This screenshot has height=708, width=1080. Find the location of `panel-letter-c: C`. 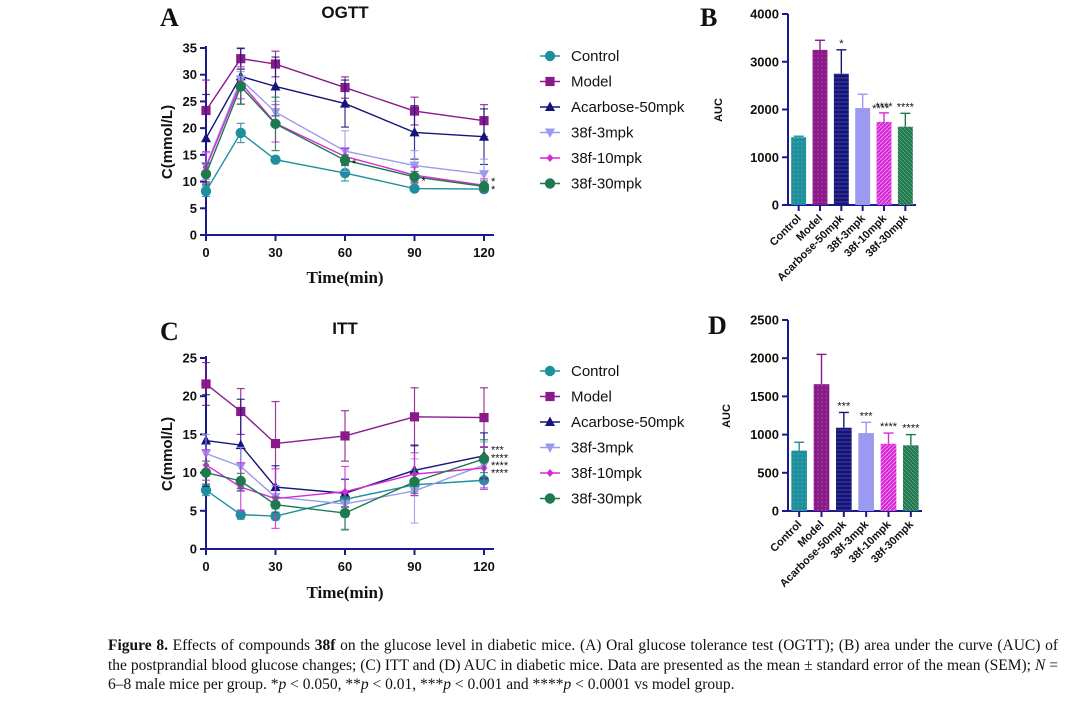

panel-letter-c: C is located at coordinates (169, 331).